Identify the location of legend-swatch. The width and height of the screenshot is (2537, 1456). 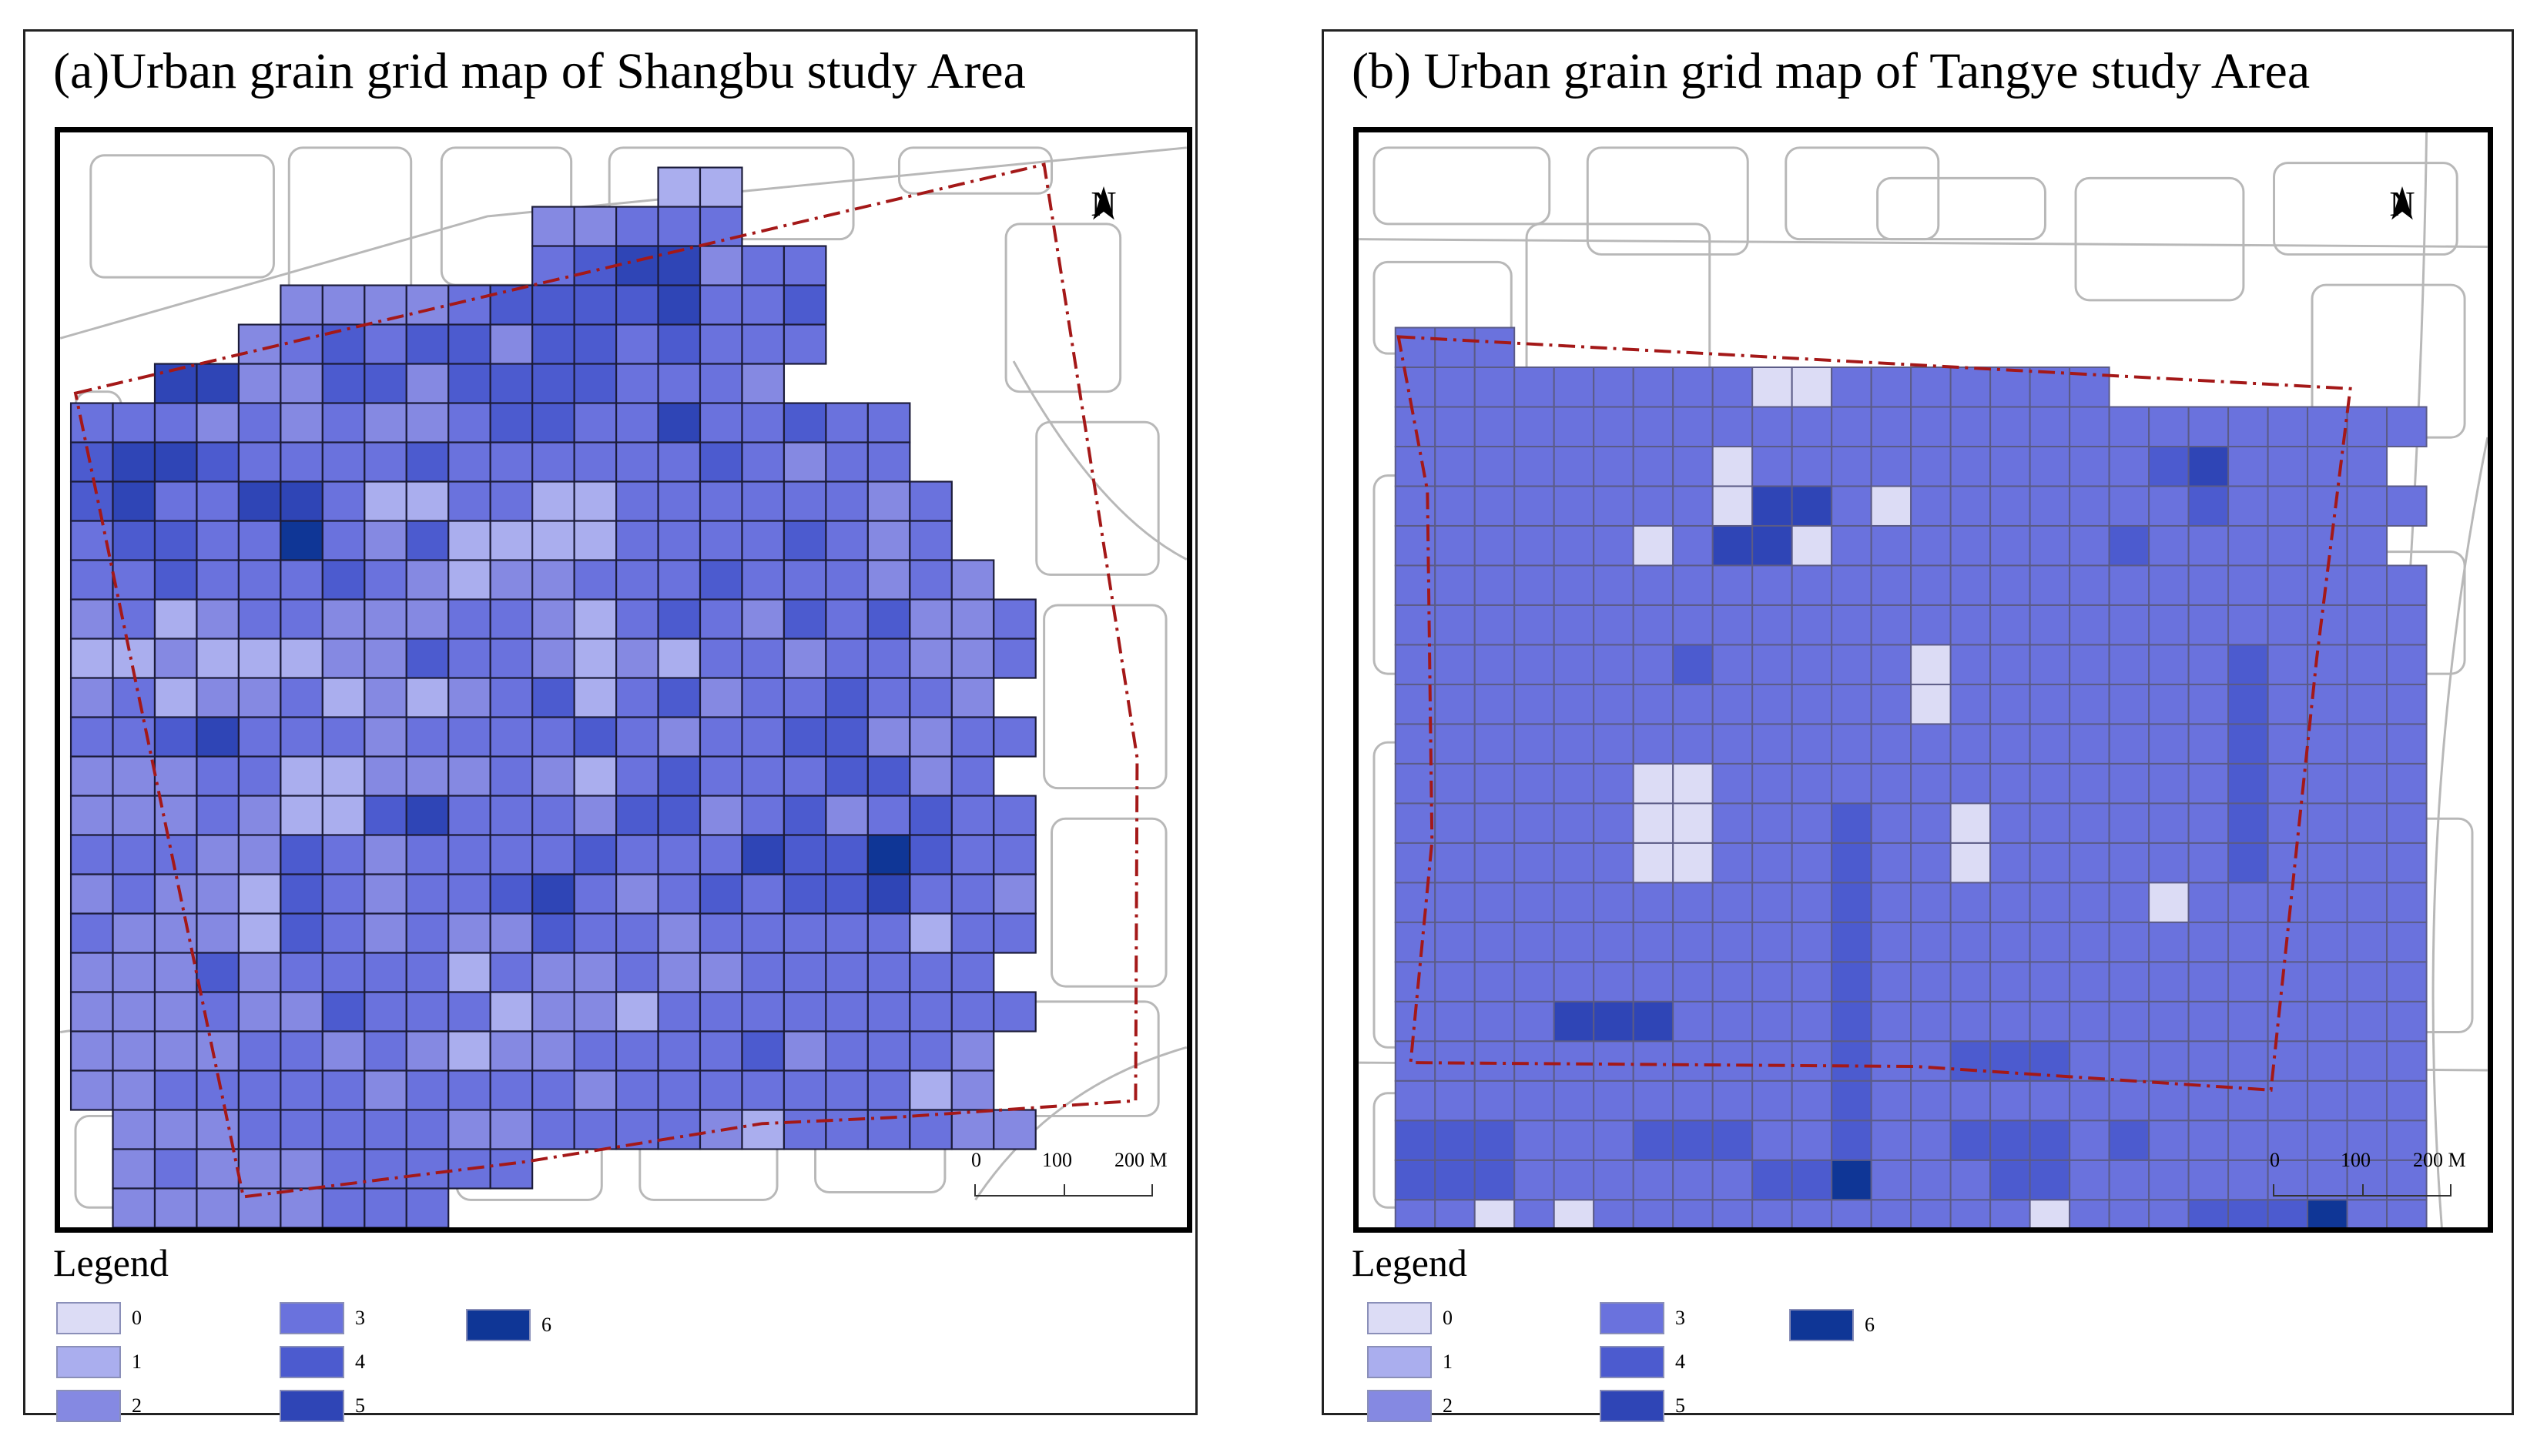
(1632, 1362).